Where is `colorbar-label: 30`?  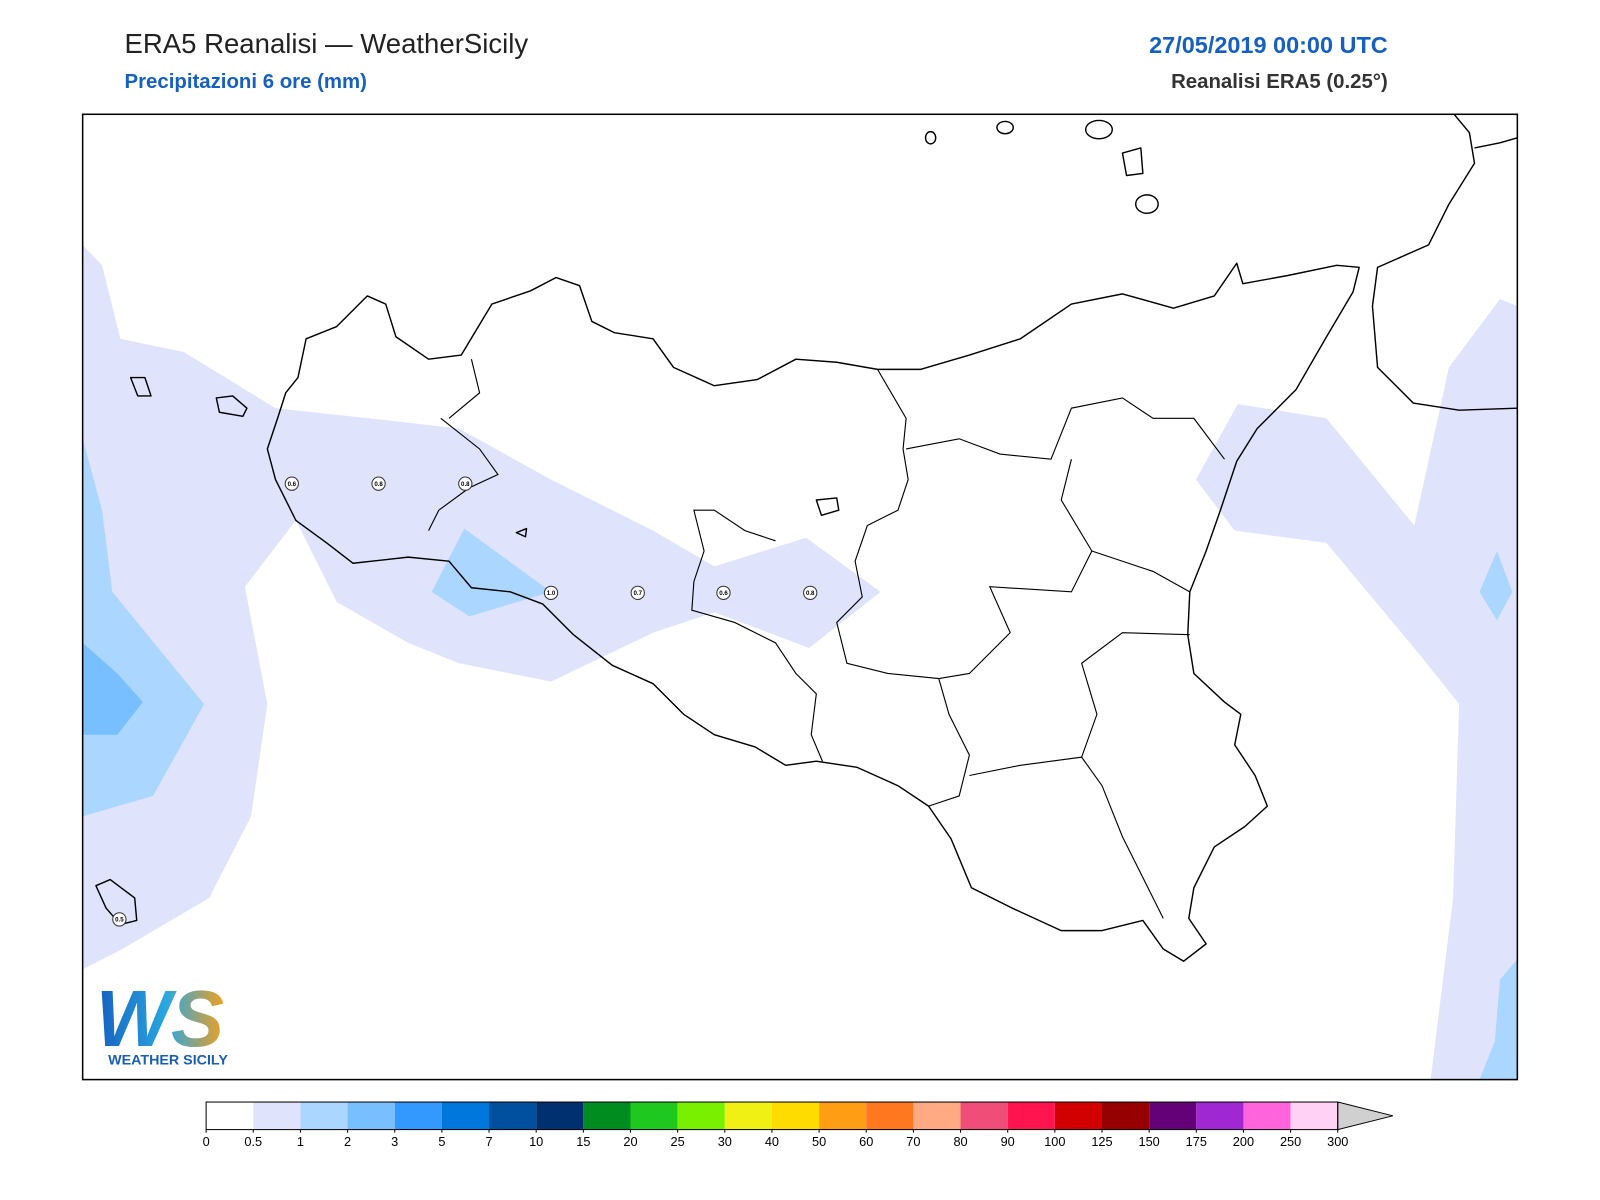
colorbar-label: 30 is located at coordinates (725, 1141).